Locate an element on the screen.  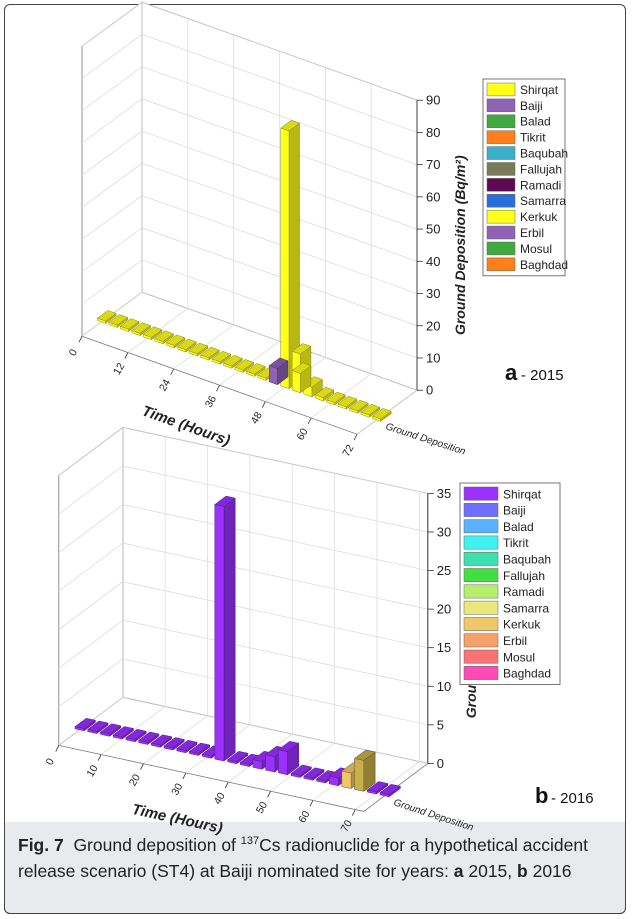
z-tick-label: 30 is located at coordinates (433, 293).